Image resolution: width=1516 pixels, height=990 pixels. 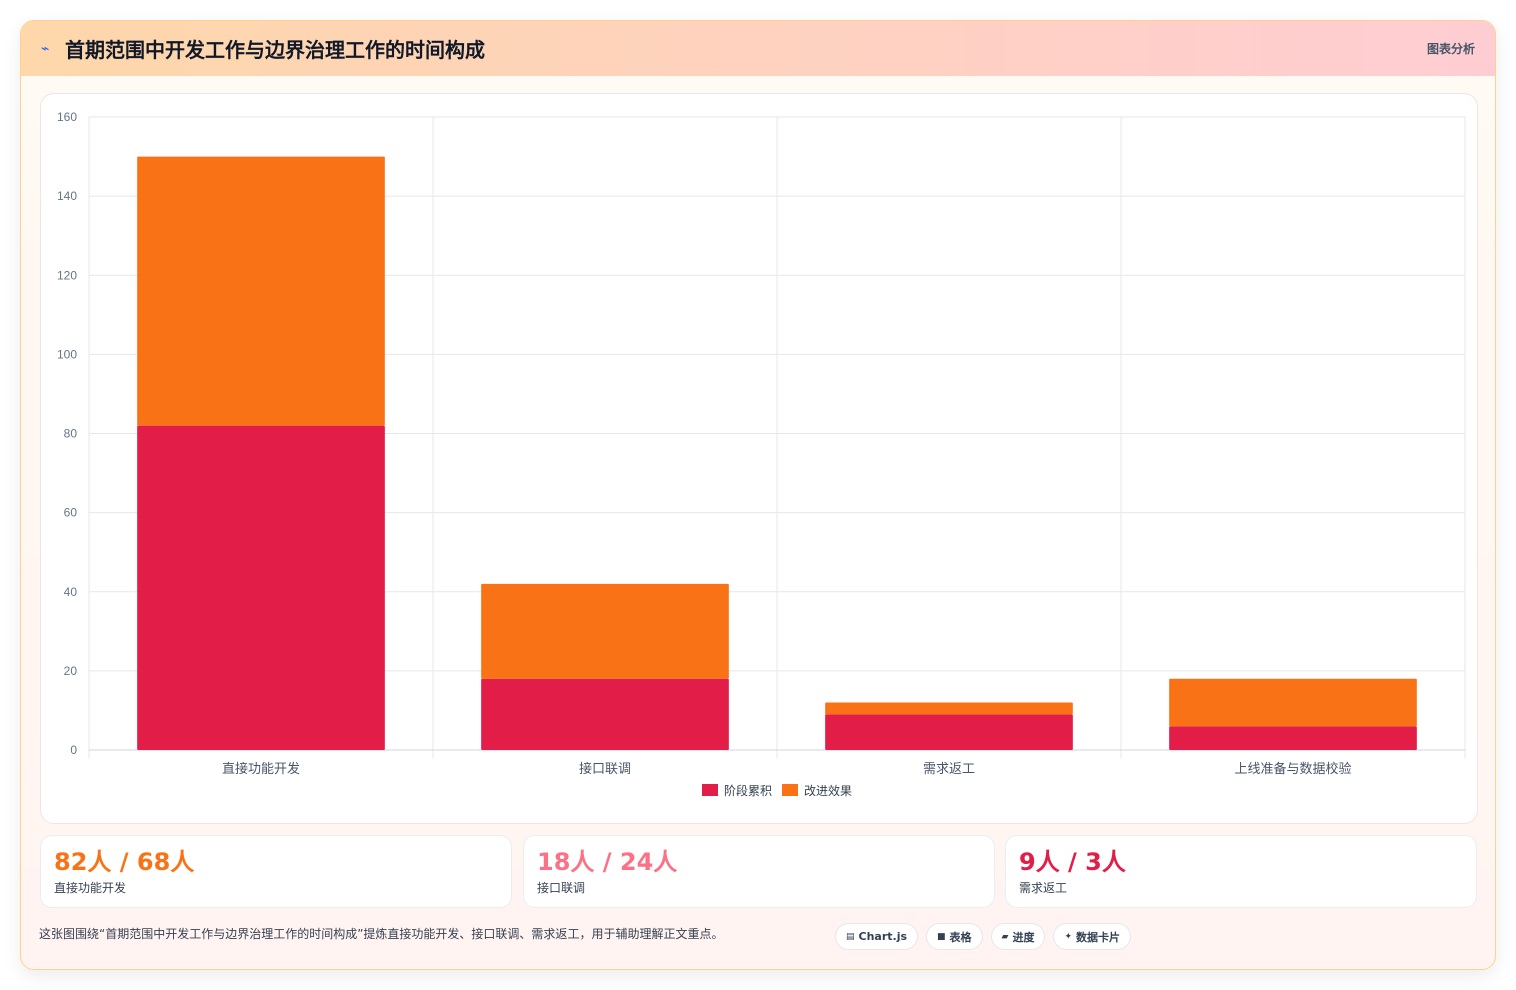 What do you see at coordinates (1005, 936) in the screenshot?
I see `progress-icon: ▰` at bounding box center [1005, 936].